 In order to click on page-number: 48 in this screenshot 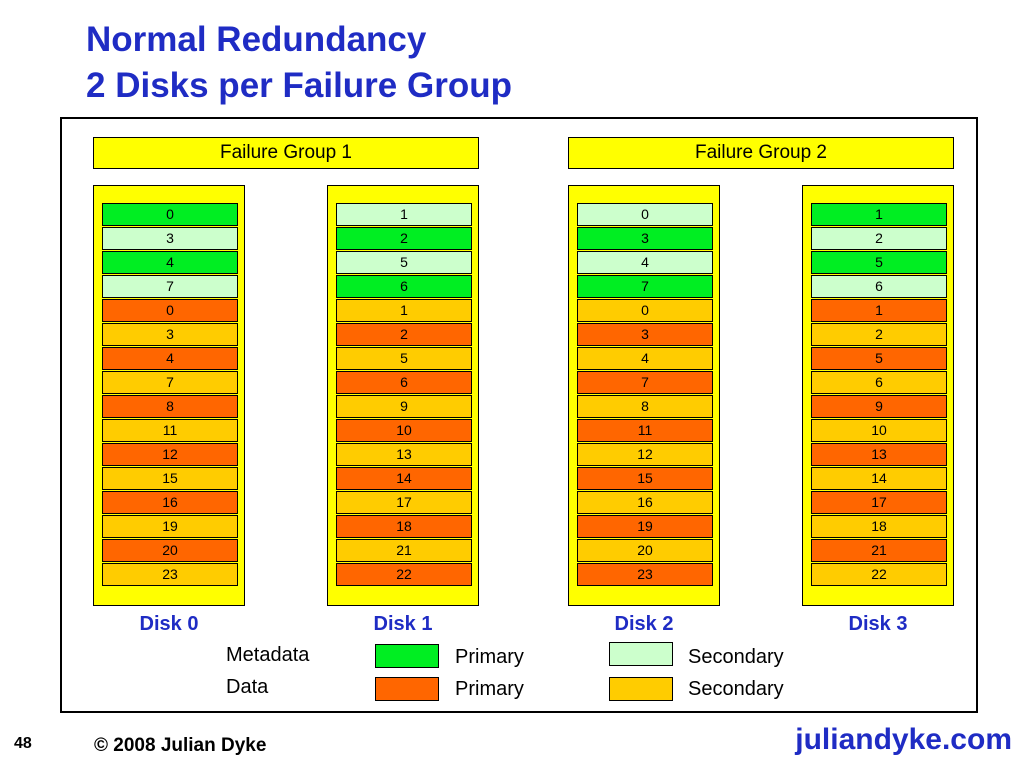, I will do `click(23, 743)`.